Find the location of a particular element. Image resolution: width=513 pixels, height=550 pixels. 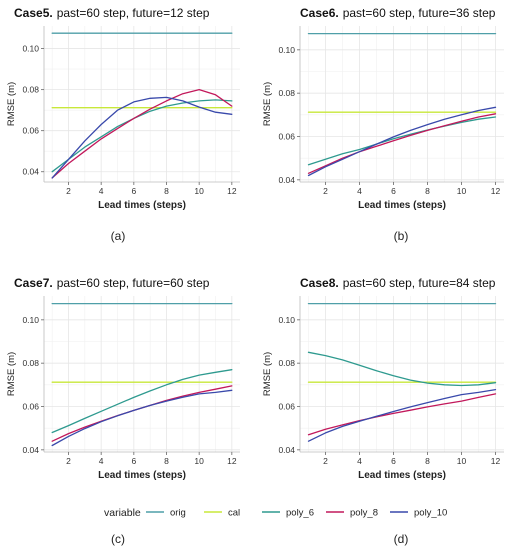

chart-title: Case6. past=60 step, future=36 step is located at coordinates (398, 13).